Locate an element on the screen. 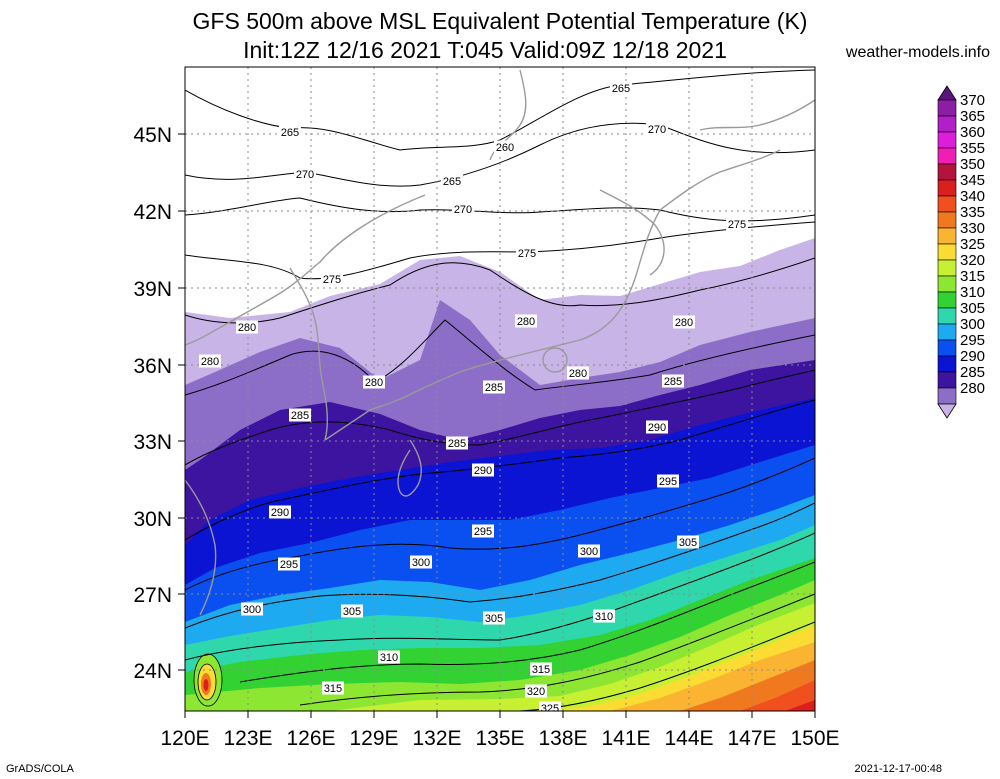  colorbar-label: 305 is located at coordinates (972, 308).